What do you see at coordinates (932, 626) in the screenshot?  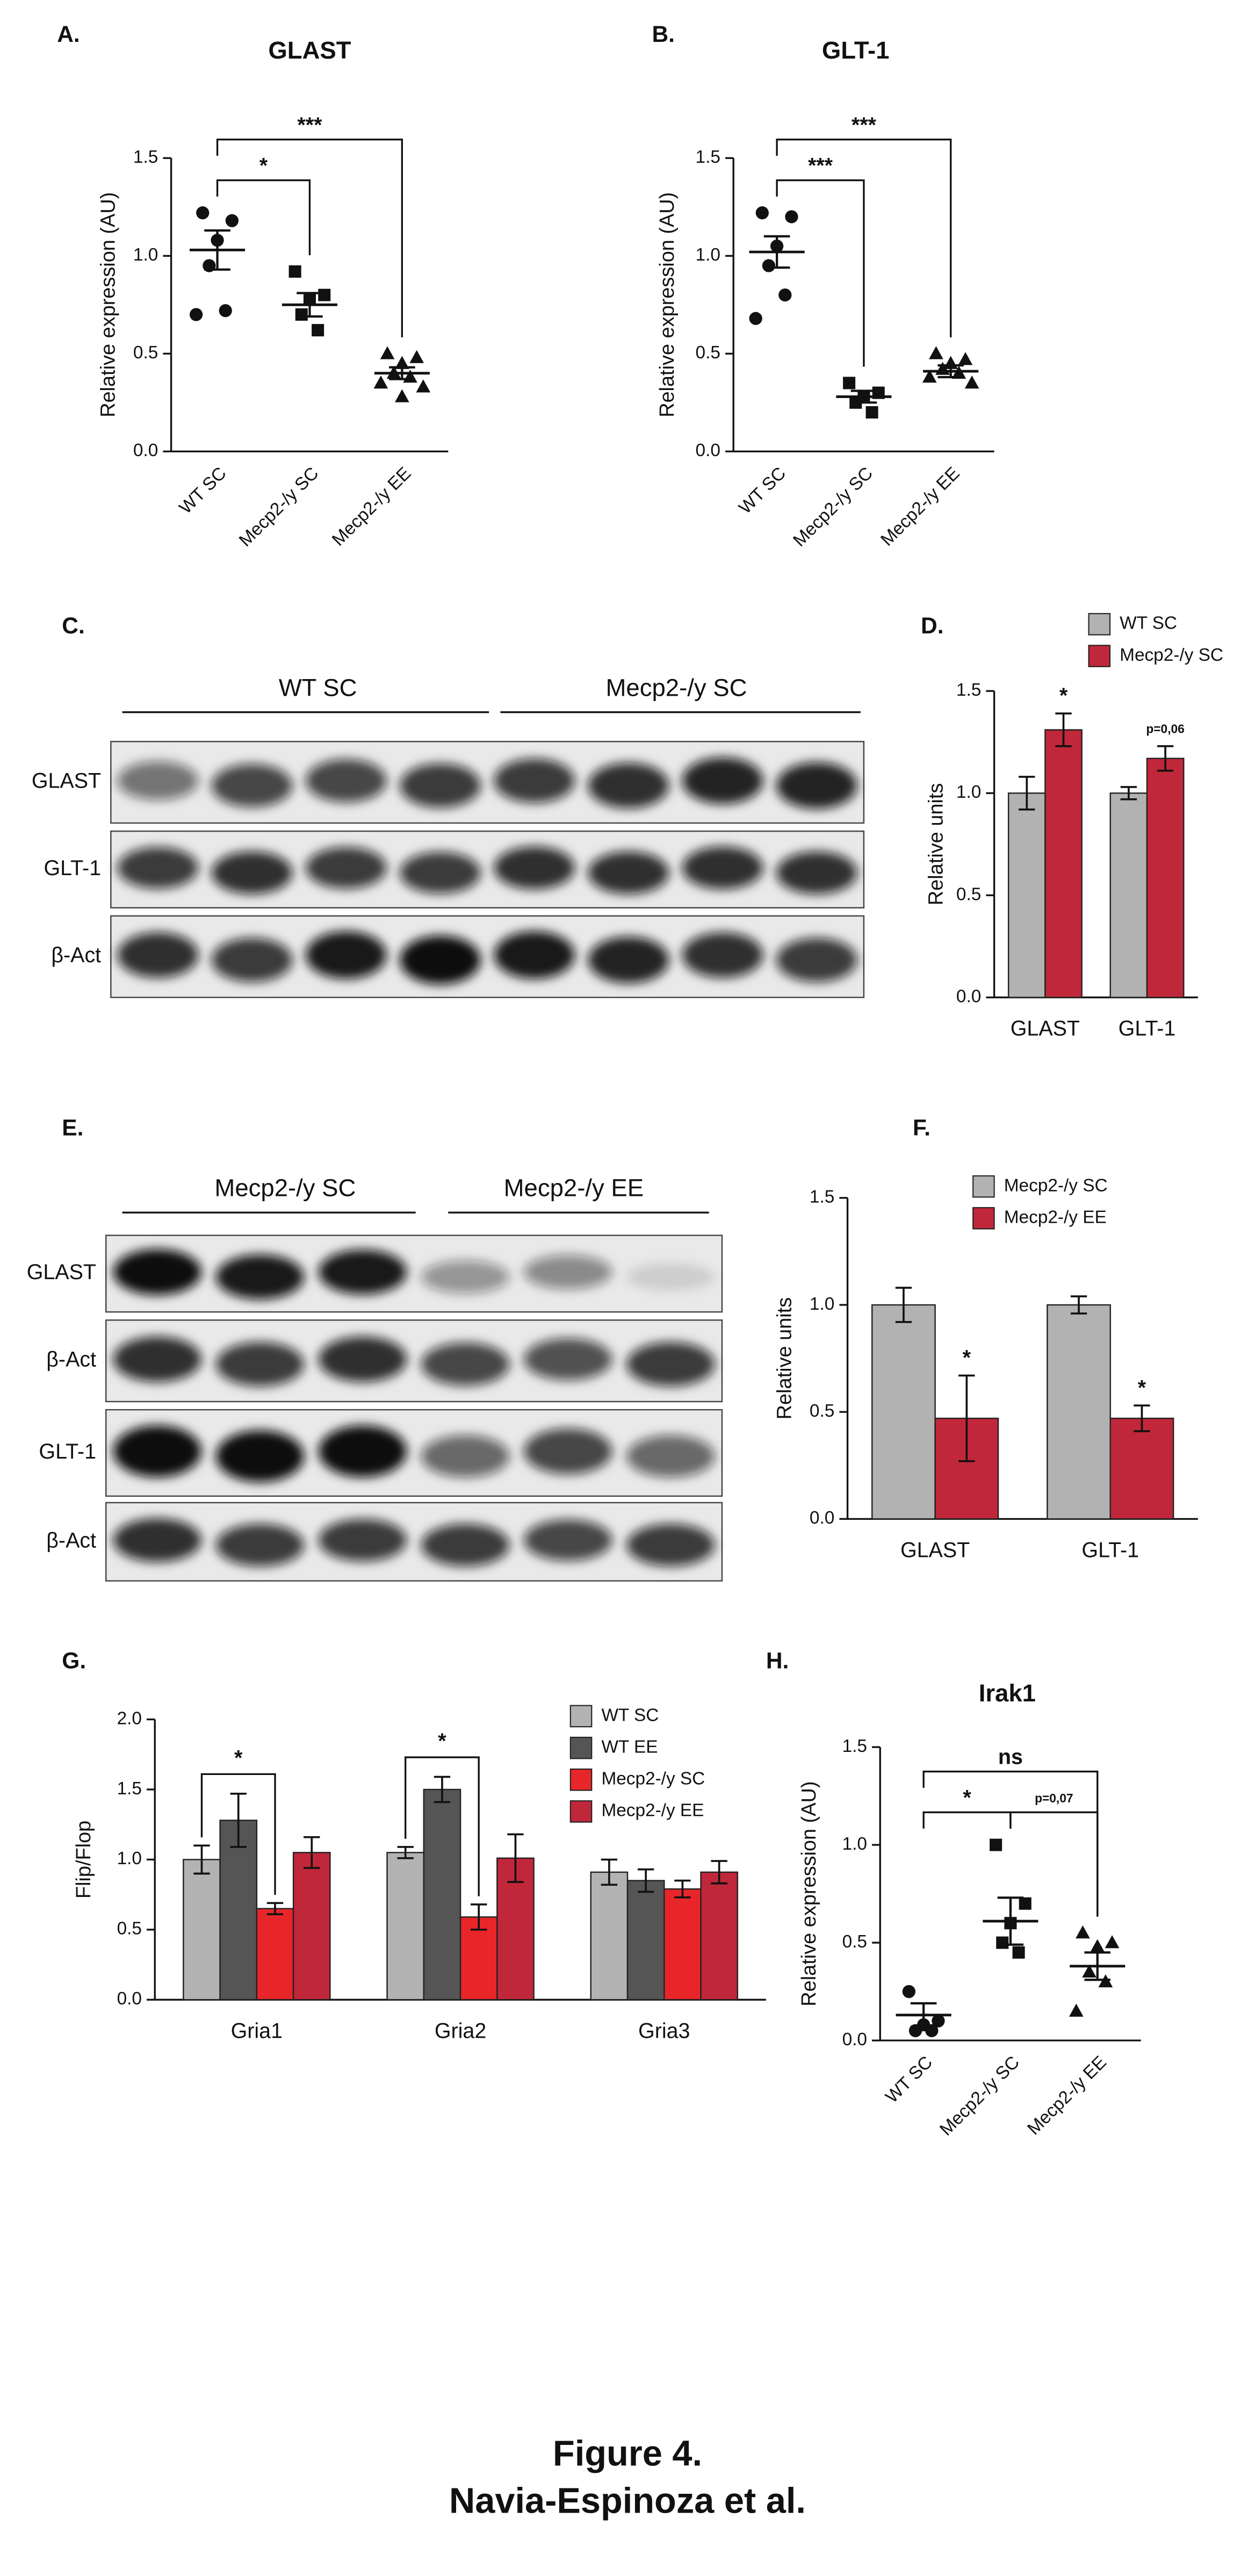 I see `panel-label: D.` at bounding box center [932, 626].